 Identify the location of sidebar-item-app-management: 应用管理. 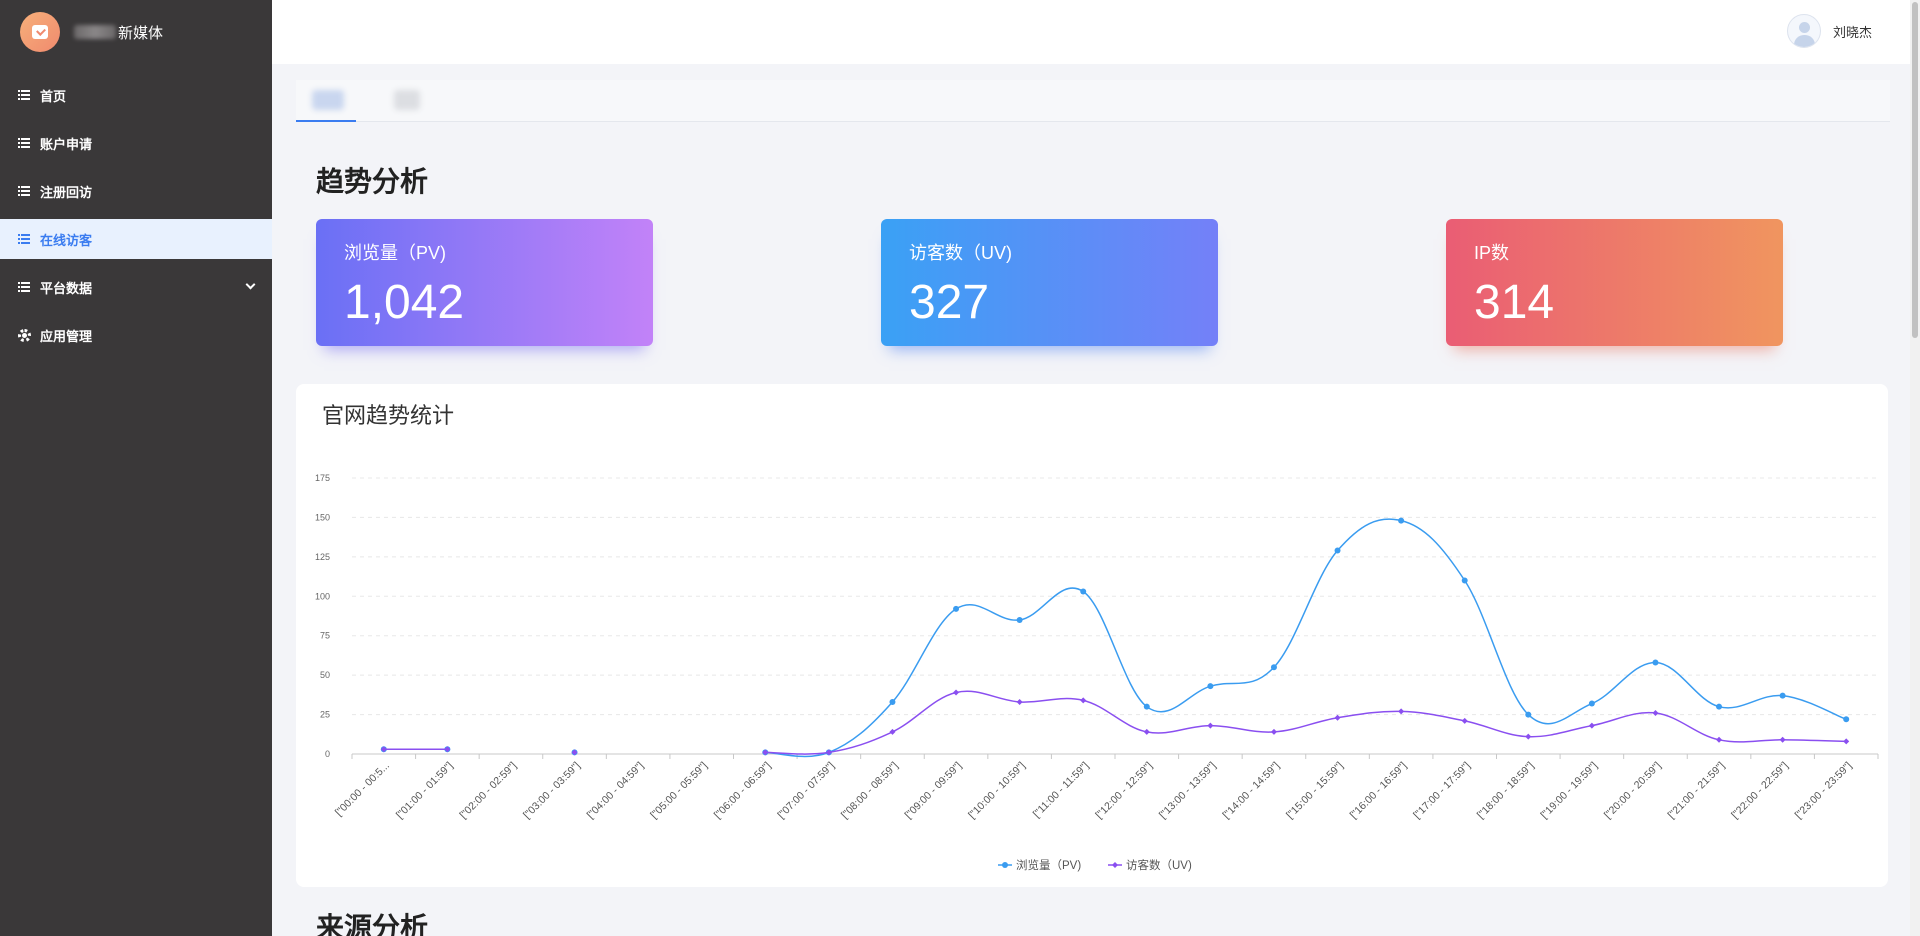
(136, 335).